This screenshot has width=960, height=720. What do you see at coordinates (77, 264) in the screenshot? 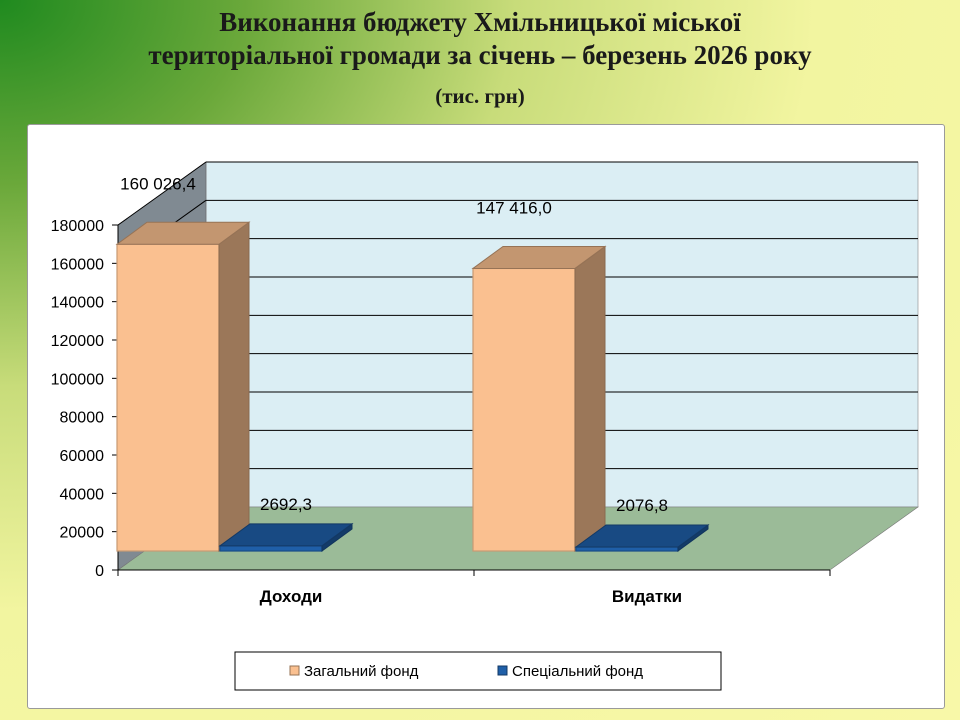
I see `y-tick-label: 160000` at bounding box center [77, 264].